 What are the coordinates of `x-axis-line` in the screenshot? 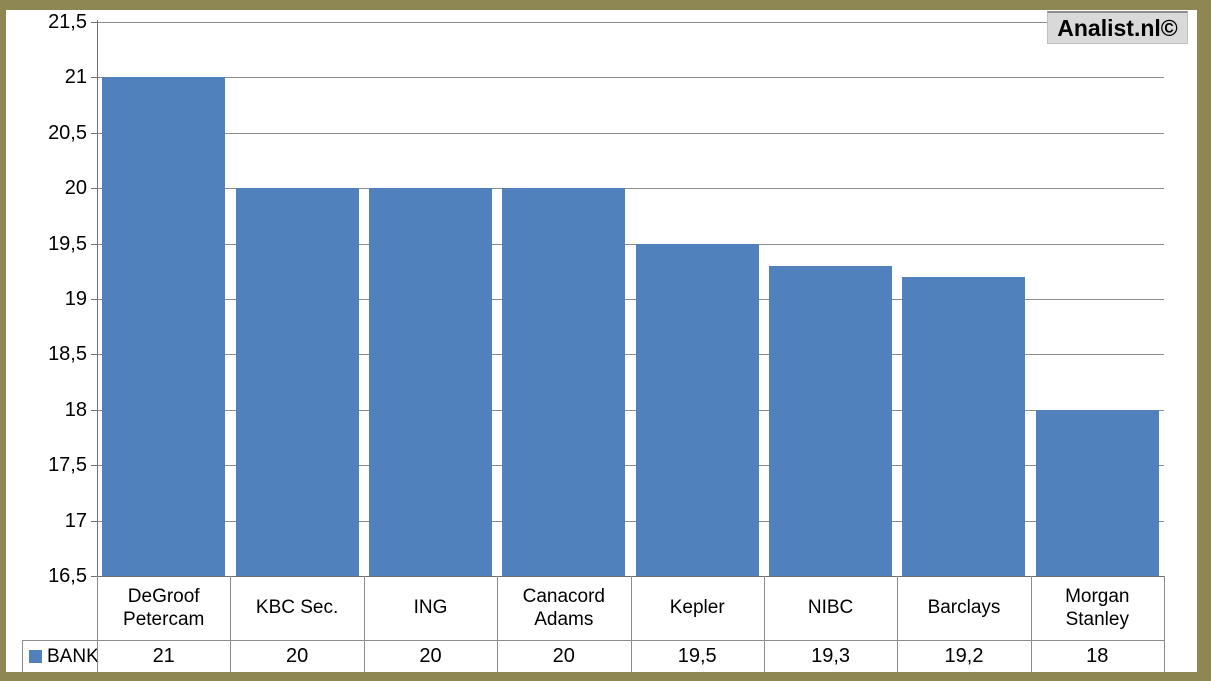 It's located at (630, 576).